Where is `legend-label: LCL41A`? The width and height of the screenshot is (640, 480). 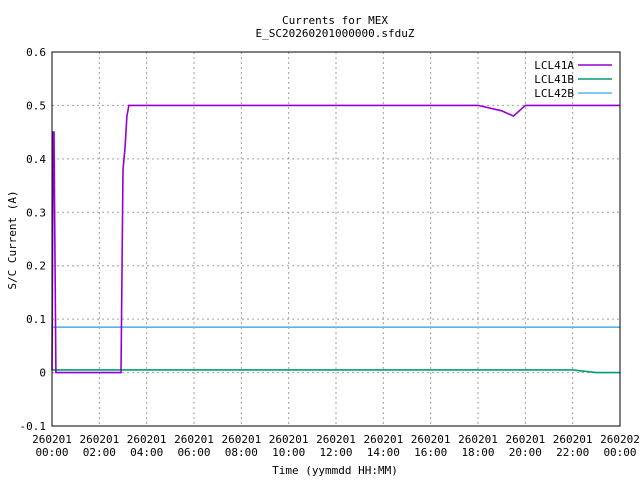 legend-label: LCL41A is located at coordinates (554, 65).